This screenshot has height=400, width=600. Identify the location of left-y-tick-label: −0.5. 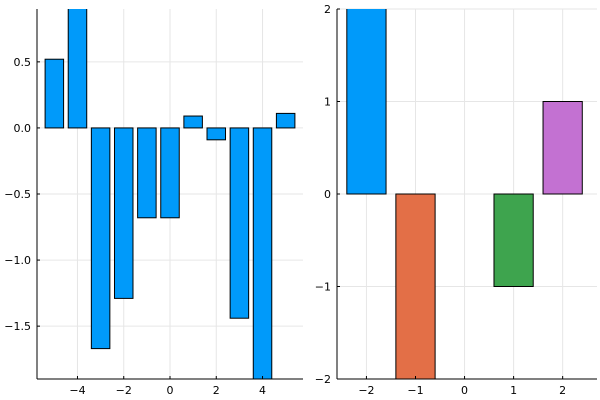
(17, 194).